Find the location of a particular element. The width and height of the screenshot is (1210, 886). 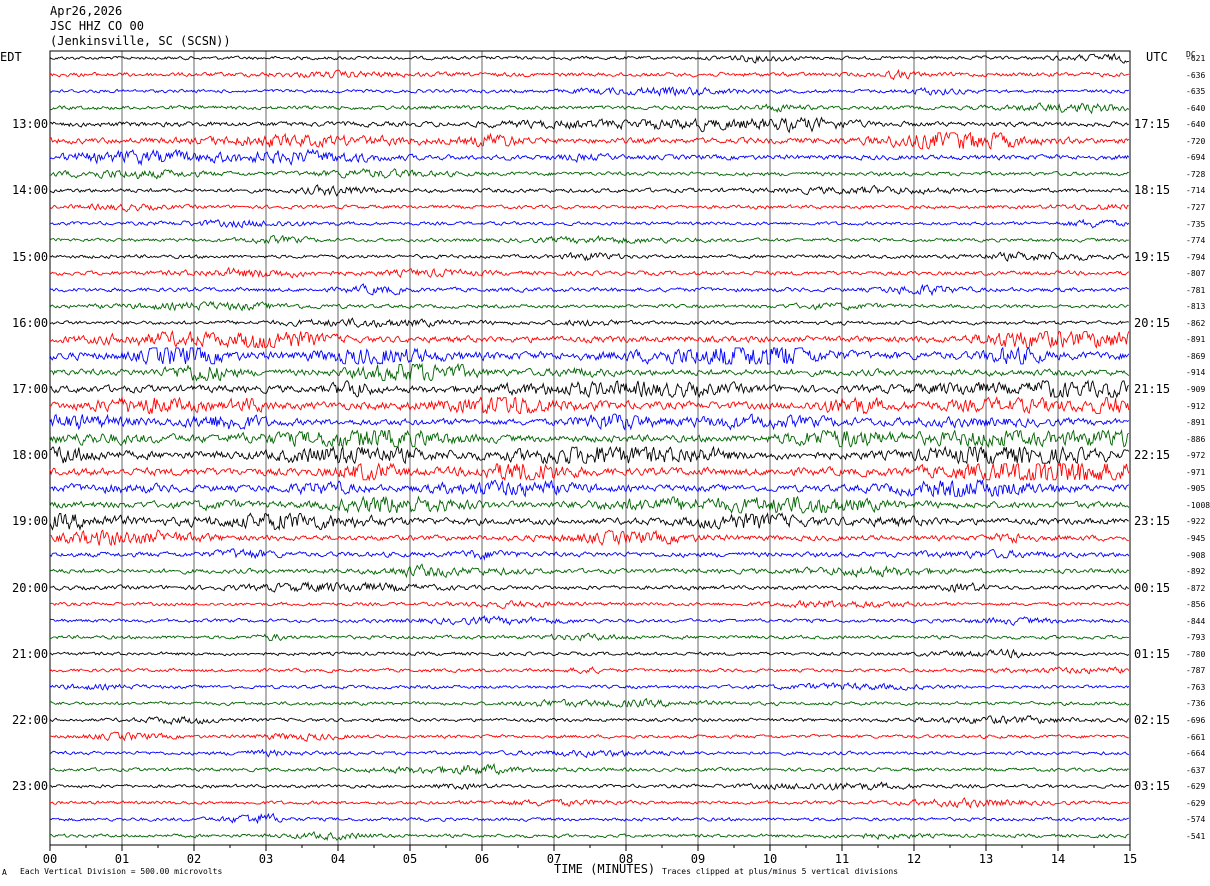

left-hour-label: 13:00 is located at coordinates (30, 124).